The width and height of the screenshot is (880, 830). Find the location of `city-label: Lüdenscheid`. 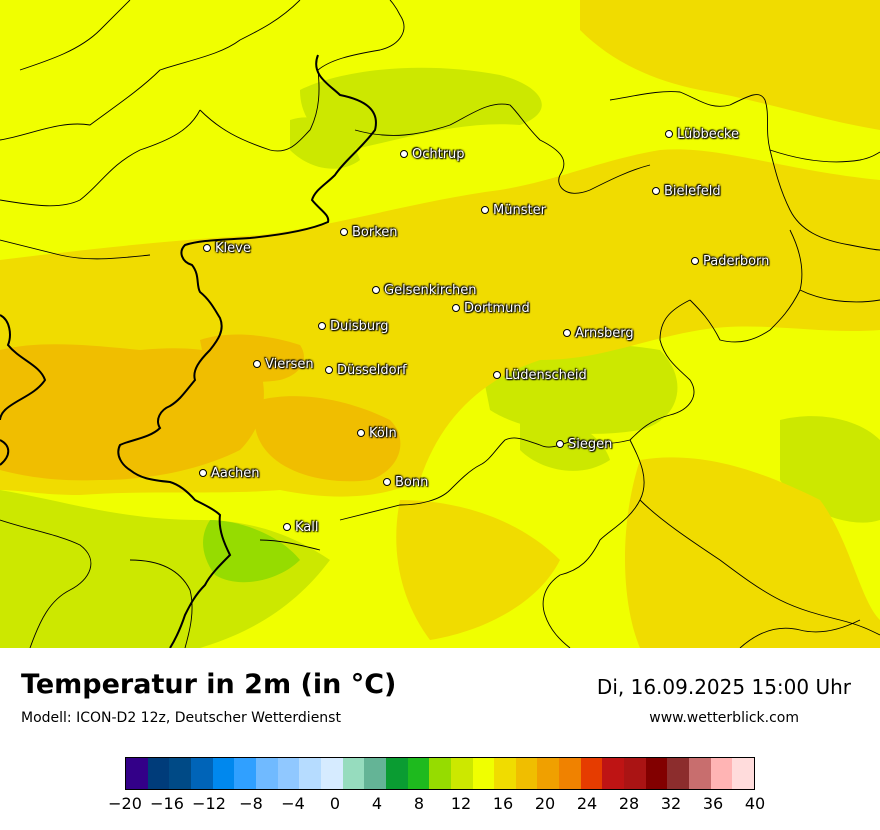

city-label: Lüdenscheid is located at coordinates (546, 375).